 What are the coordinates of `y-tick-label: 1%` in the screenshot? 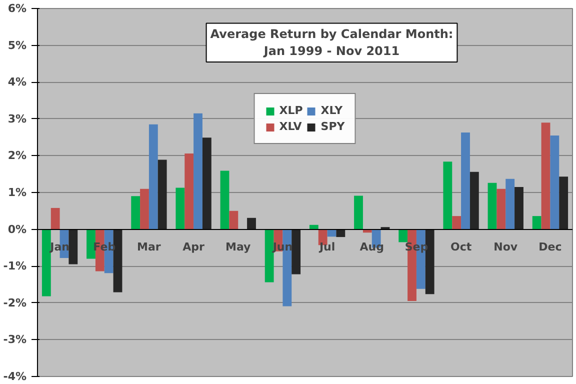 It's located at (17, 192).